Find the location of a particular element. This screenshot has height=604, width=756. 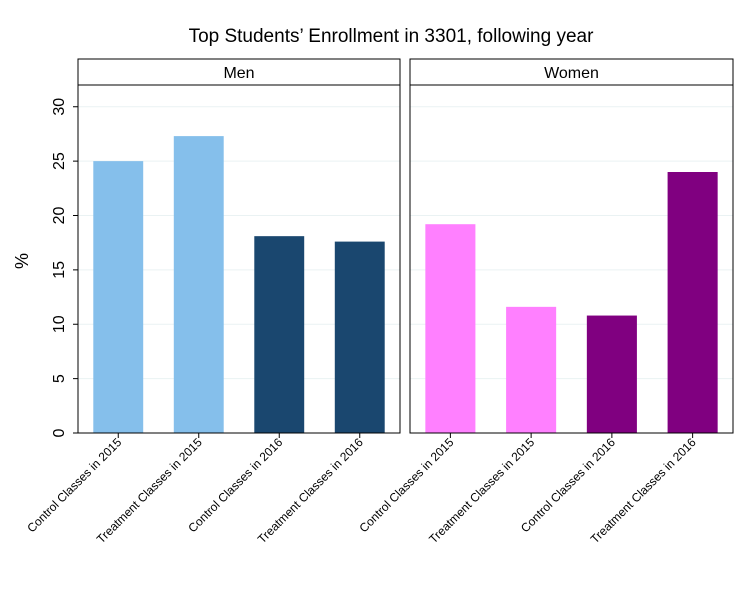

strip-label: Women is located at coordinates (571, 73).